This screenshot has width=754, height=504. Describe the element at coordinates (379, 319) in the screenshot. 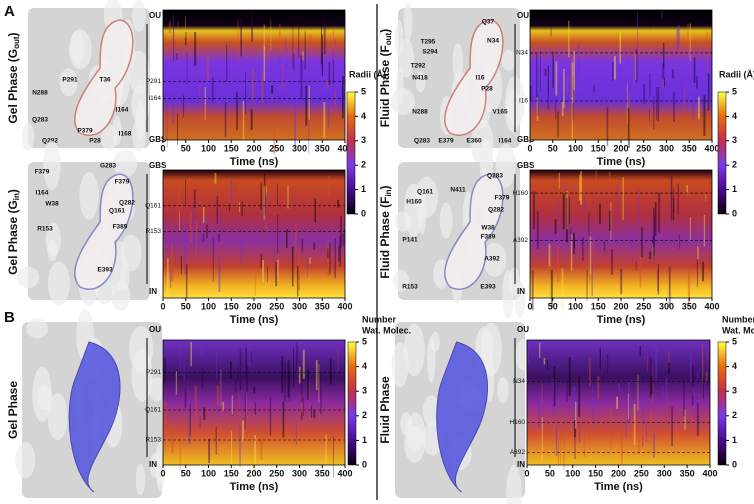

I see `colorbar-label: Number` at that location.